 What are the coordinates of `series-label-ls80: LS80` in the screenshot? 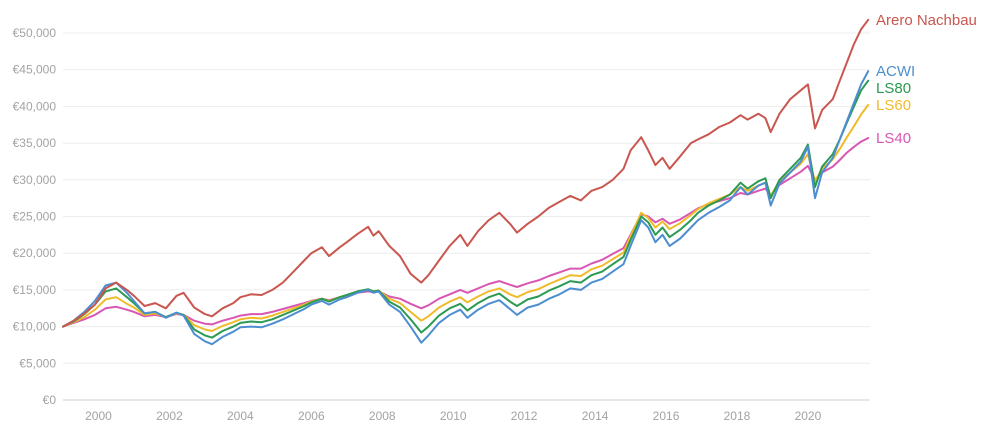 It's located at (893, 88).